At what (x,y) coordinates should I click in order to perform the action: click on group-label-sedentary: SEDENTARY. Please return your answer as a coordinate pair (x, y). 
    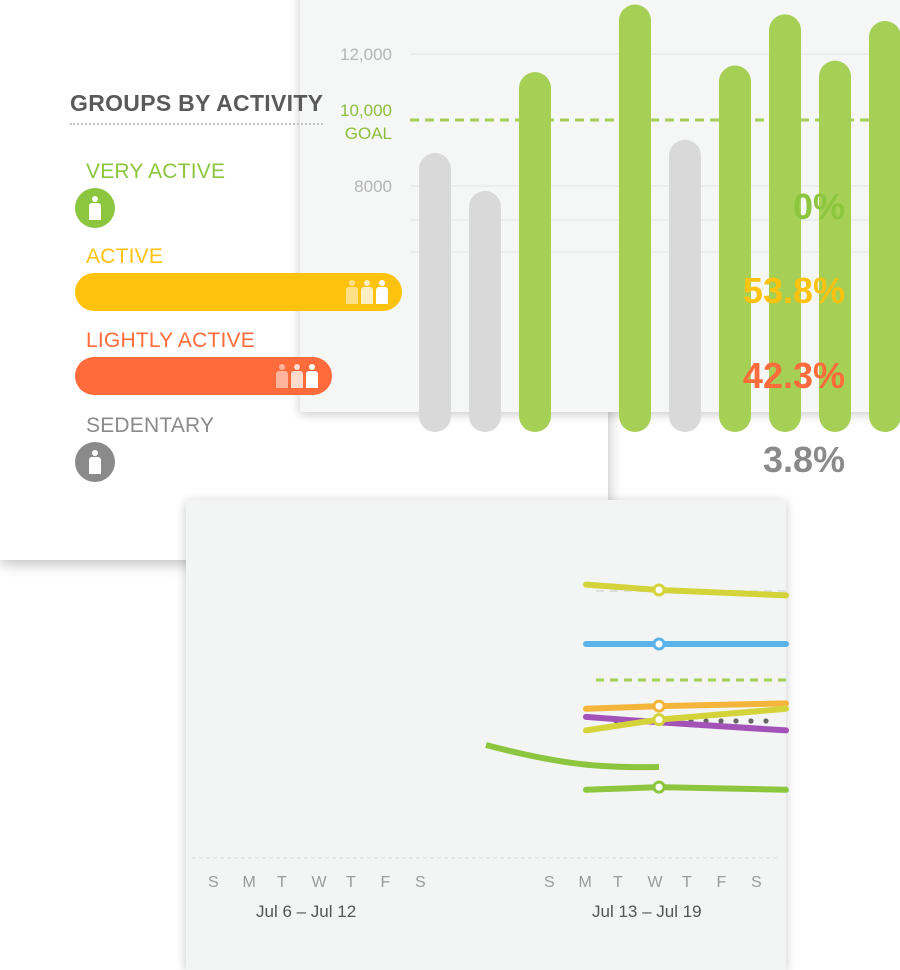
    Looking at the image, I should click on (150, 425).